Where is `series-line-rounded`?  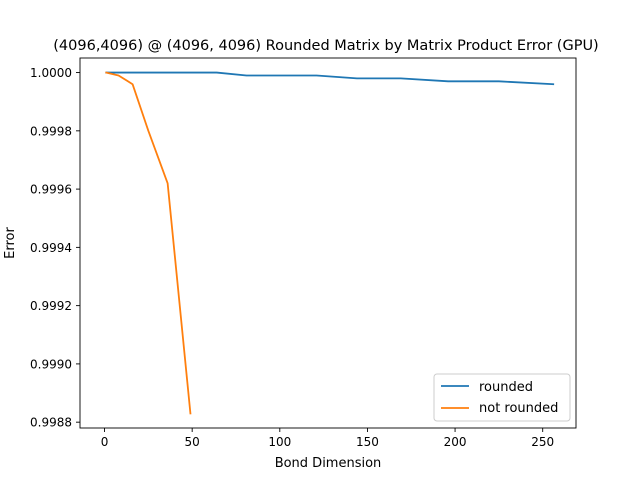
series-line-rounded is located at coordinates (330, 78).